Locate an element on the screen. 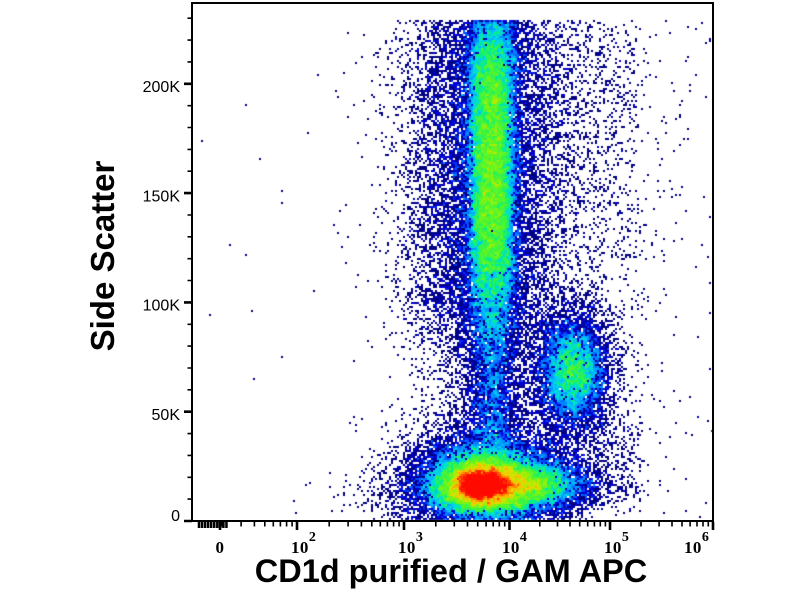 The width and height of the screenshot is (800, 600). svg-text: 150K is located at coordinates (162, 196).